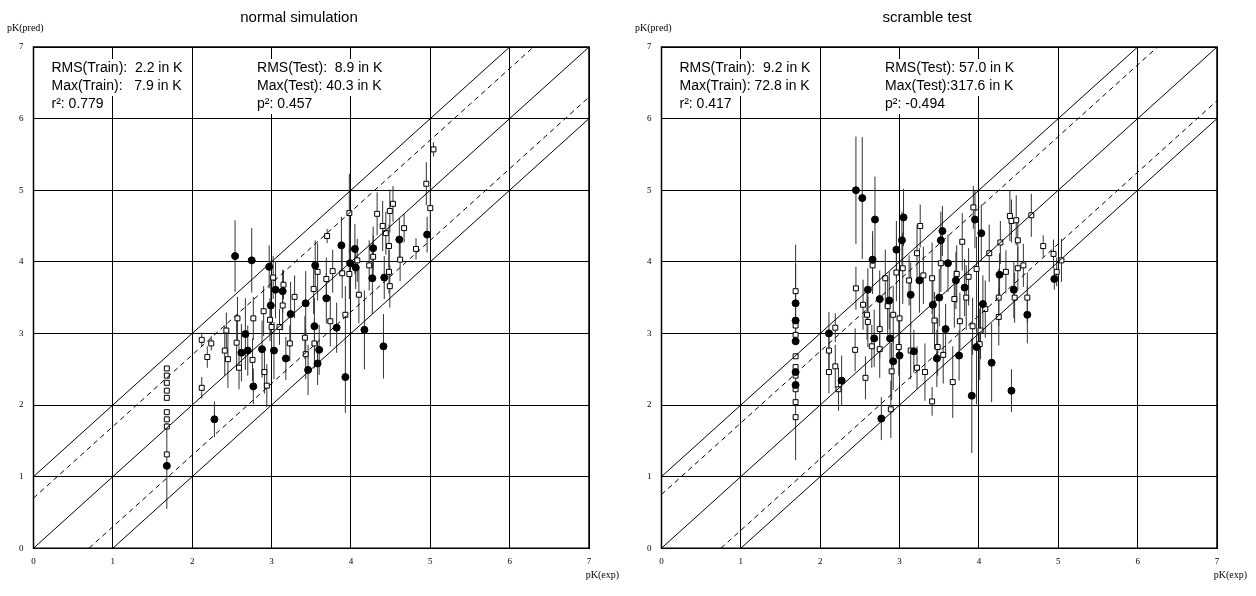 This screenshot has width=1256, height=596. I want to click on x-tick-label: 4, so click(351, 560).